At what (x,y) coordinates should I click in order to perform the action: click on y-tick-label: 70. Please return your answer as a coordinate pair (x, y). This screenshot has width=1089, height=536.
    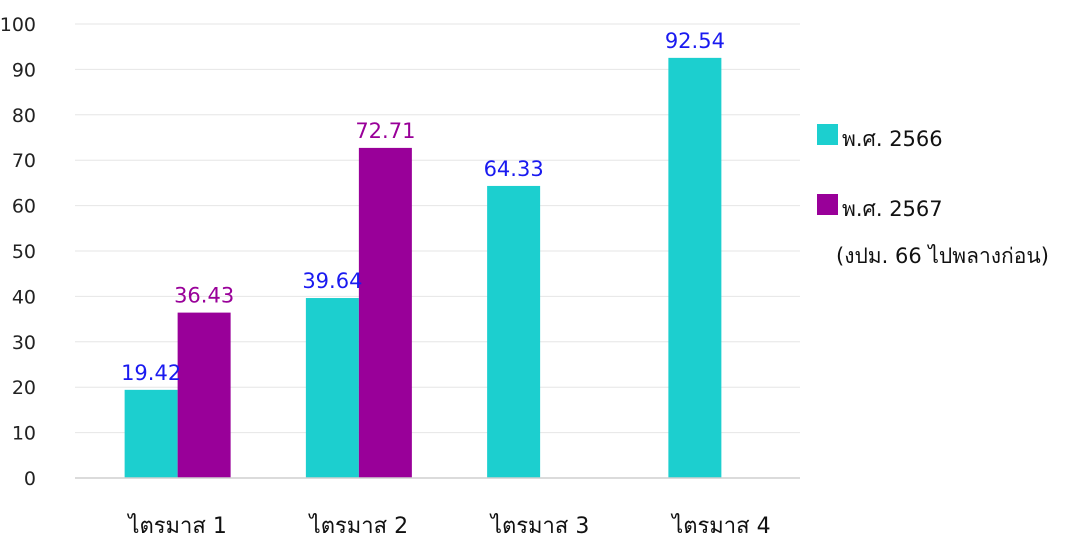
    Looking at the image, I should click on (24, 161).